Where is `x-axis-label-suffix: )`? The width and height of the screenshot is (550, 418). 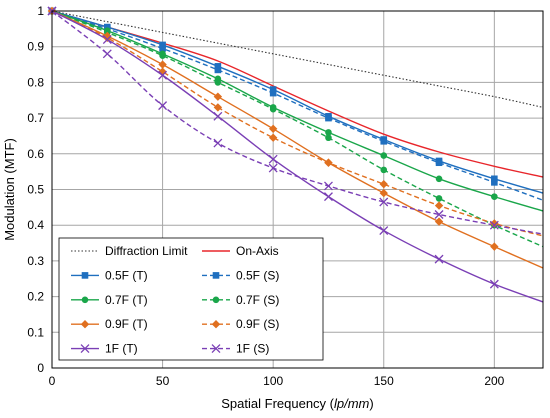
x-axis-label-suffix: ) is located at coordinates (371, 403).